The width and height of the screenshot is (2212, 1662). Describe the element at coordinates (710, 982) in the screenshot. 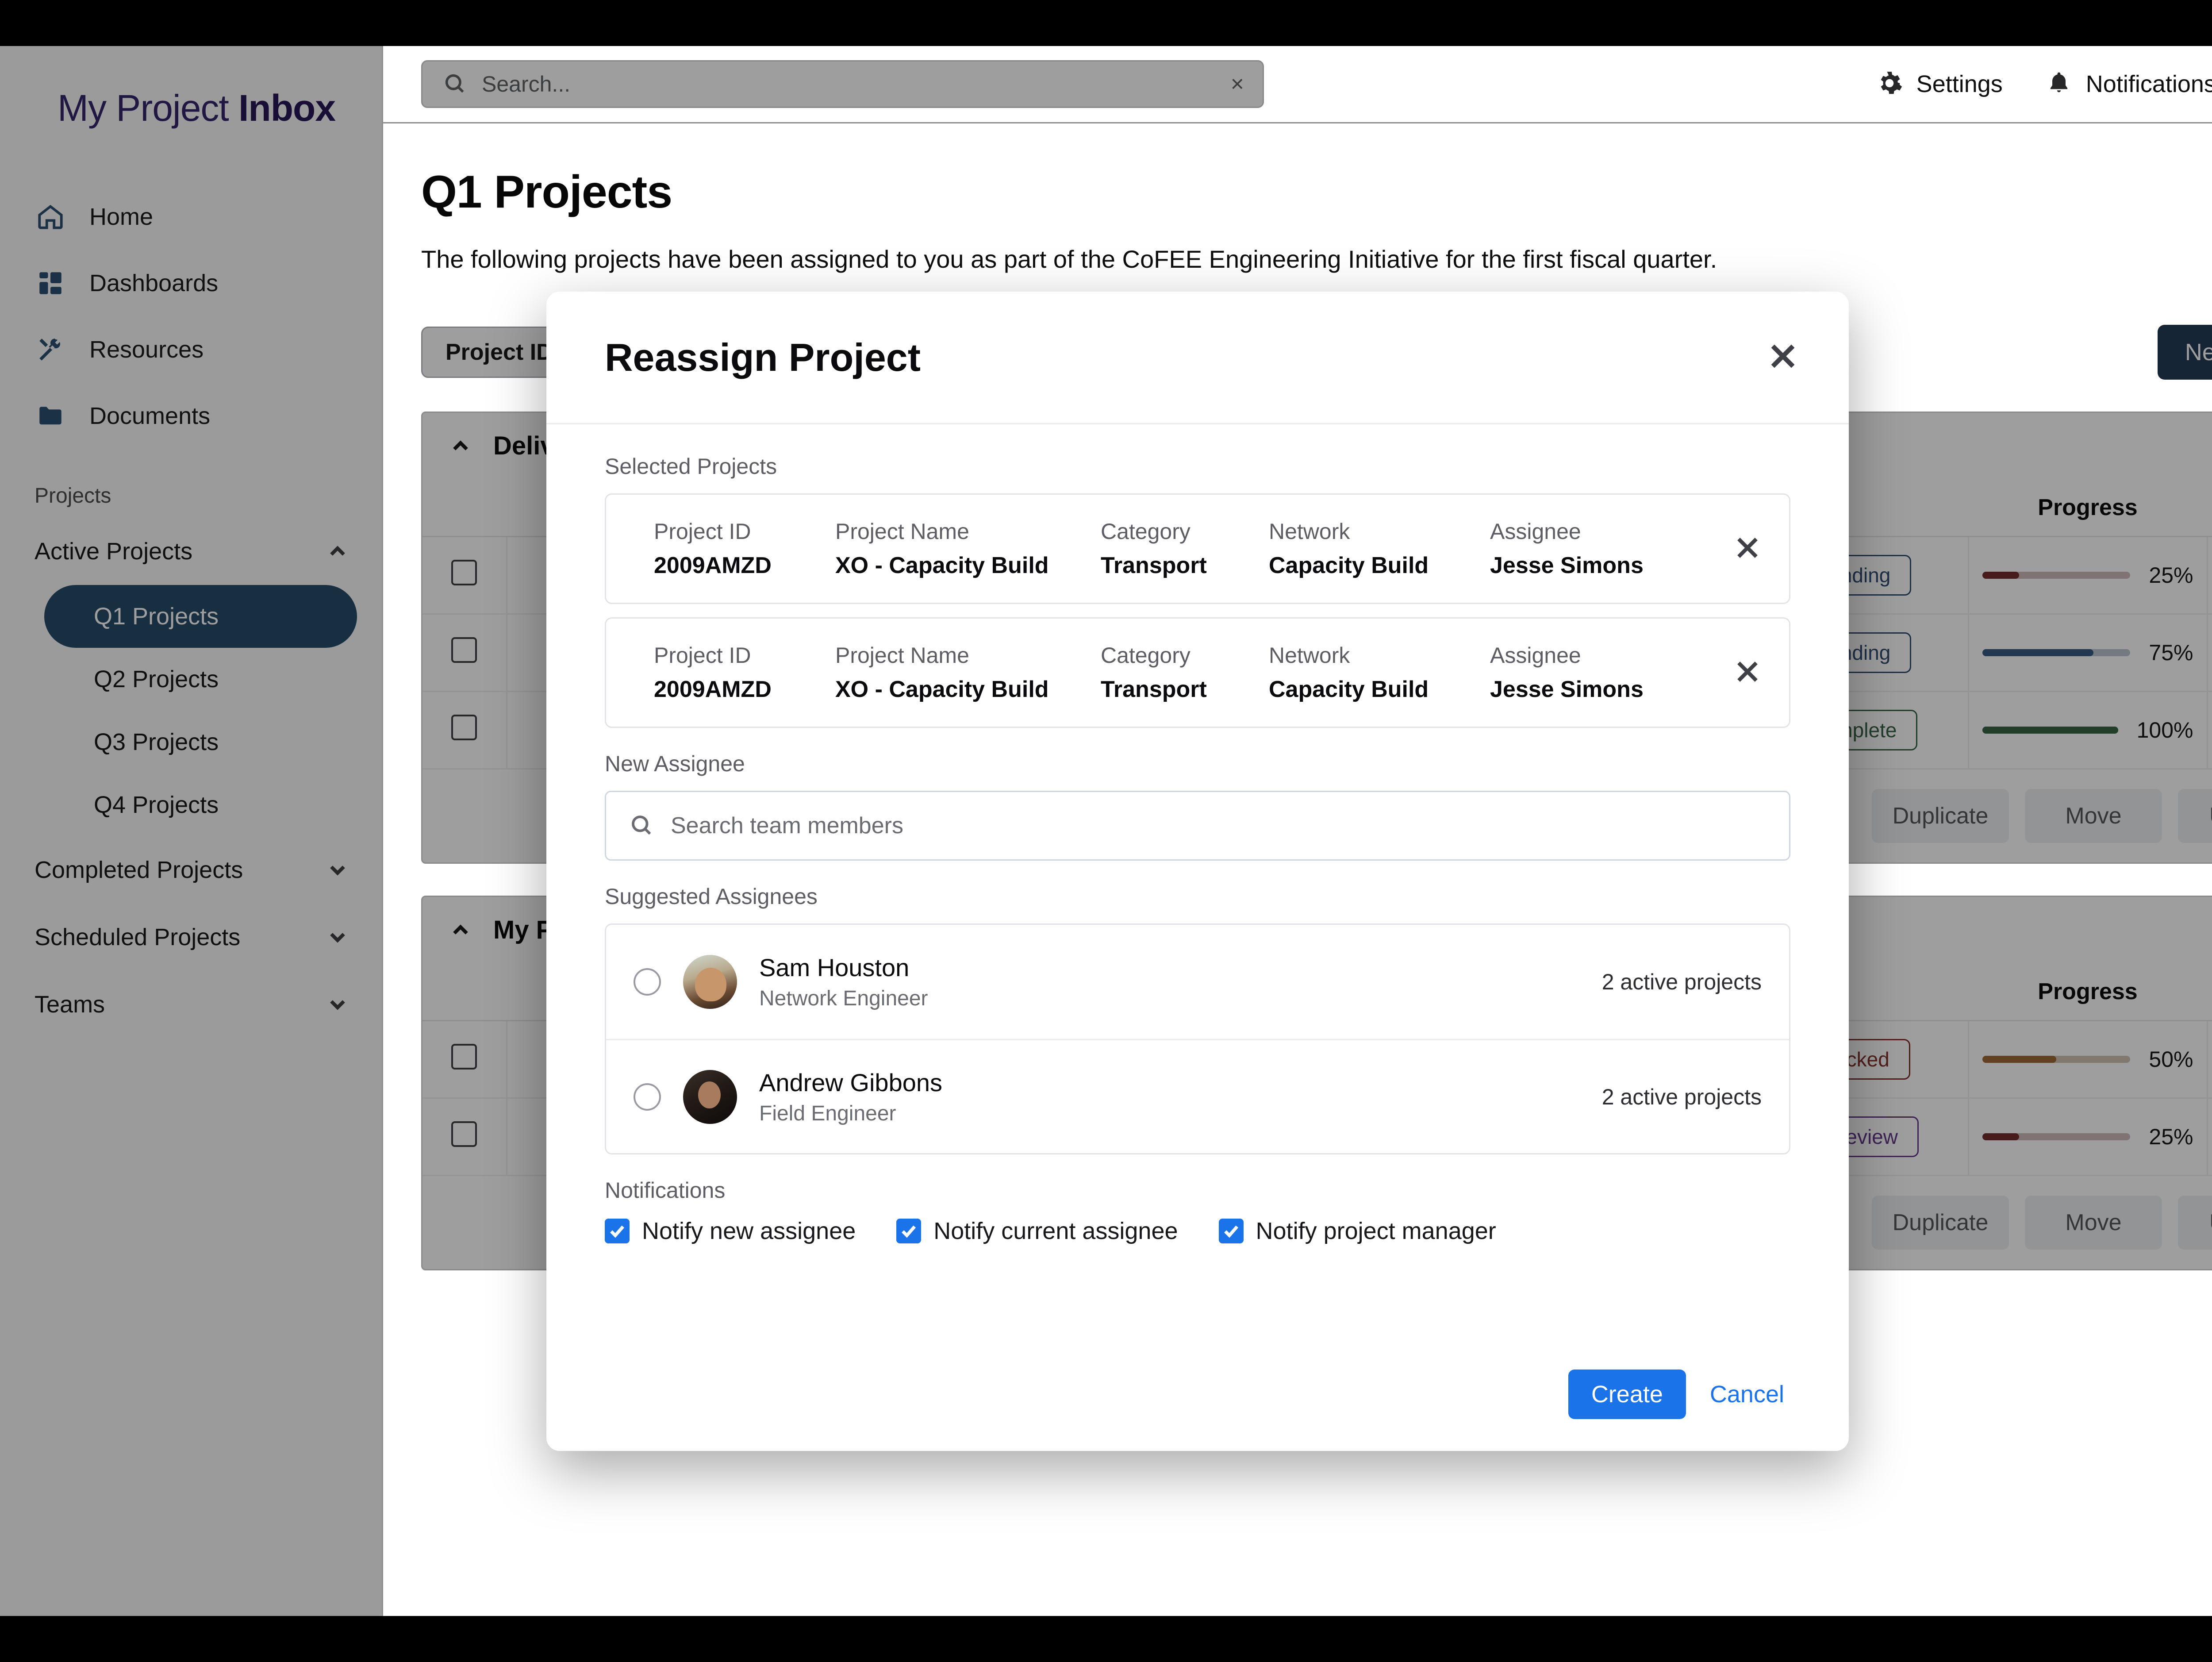

I see `avatar` at that location.